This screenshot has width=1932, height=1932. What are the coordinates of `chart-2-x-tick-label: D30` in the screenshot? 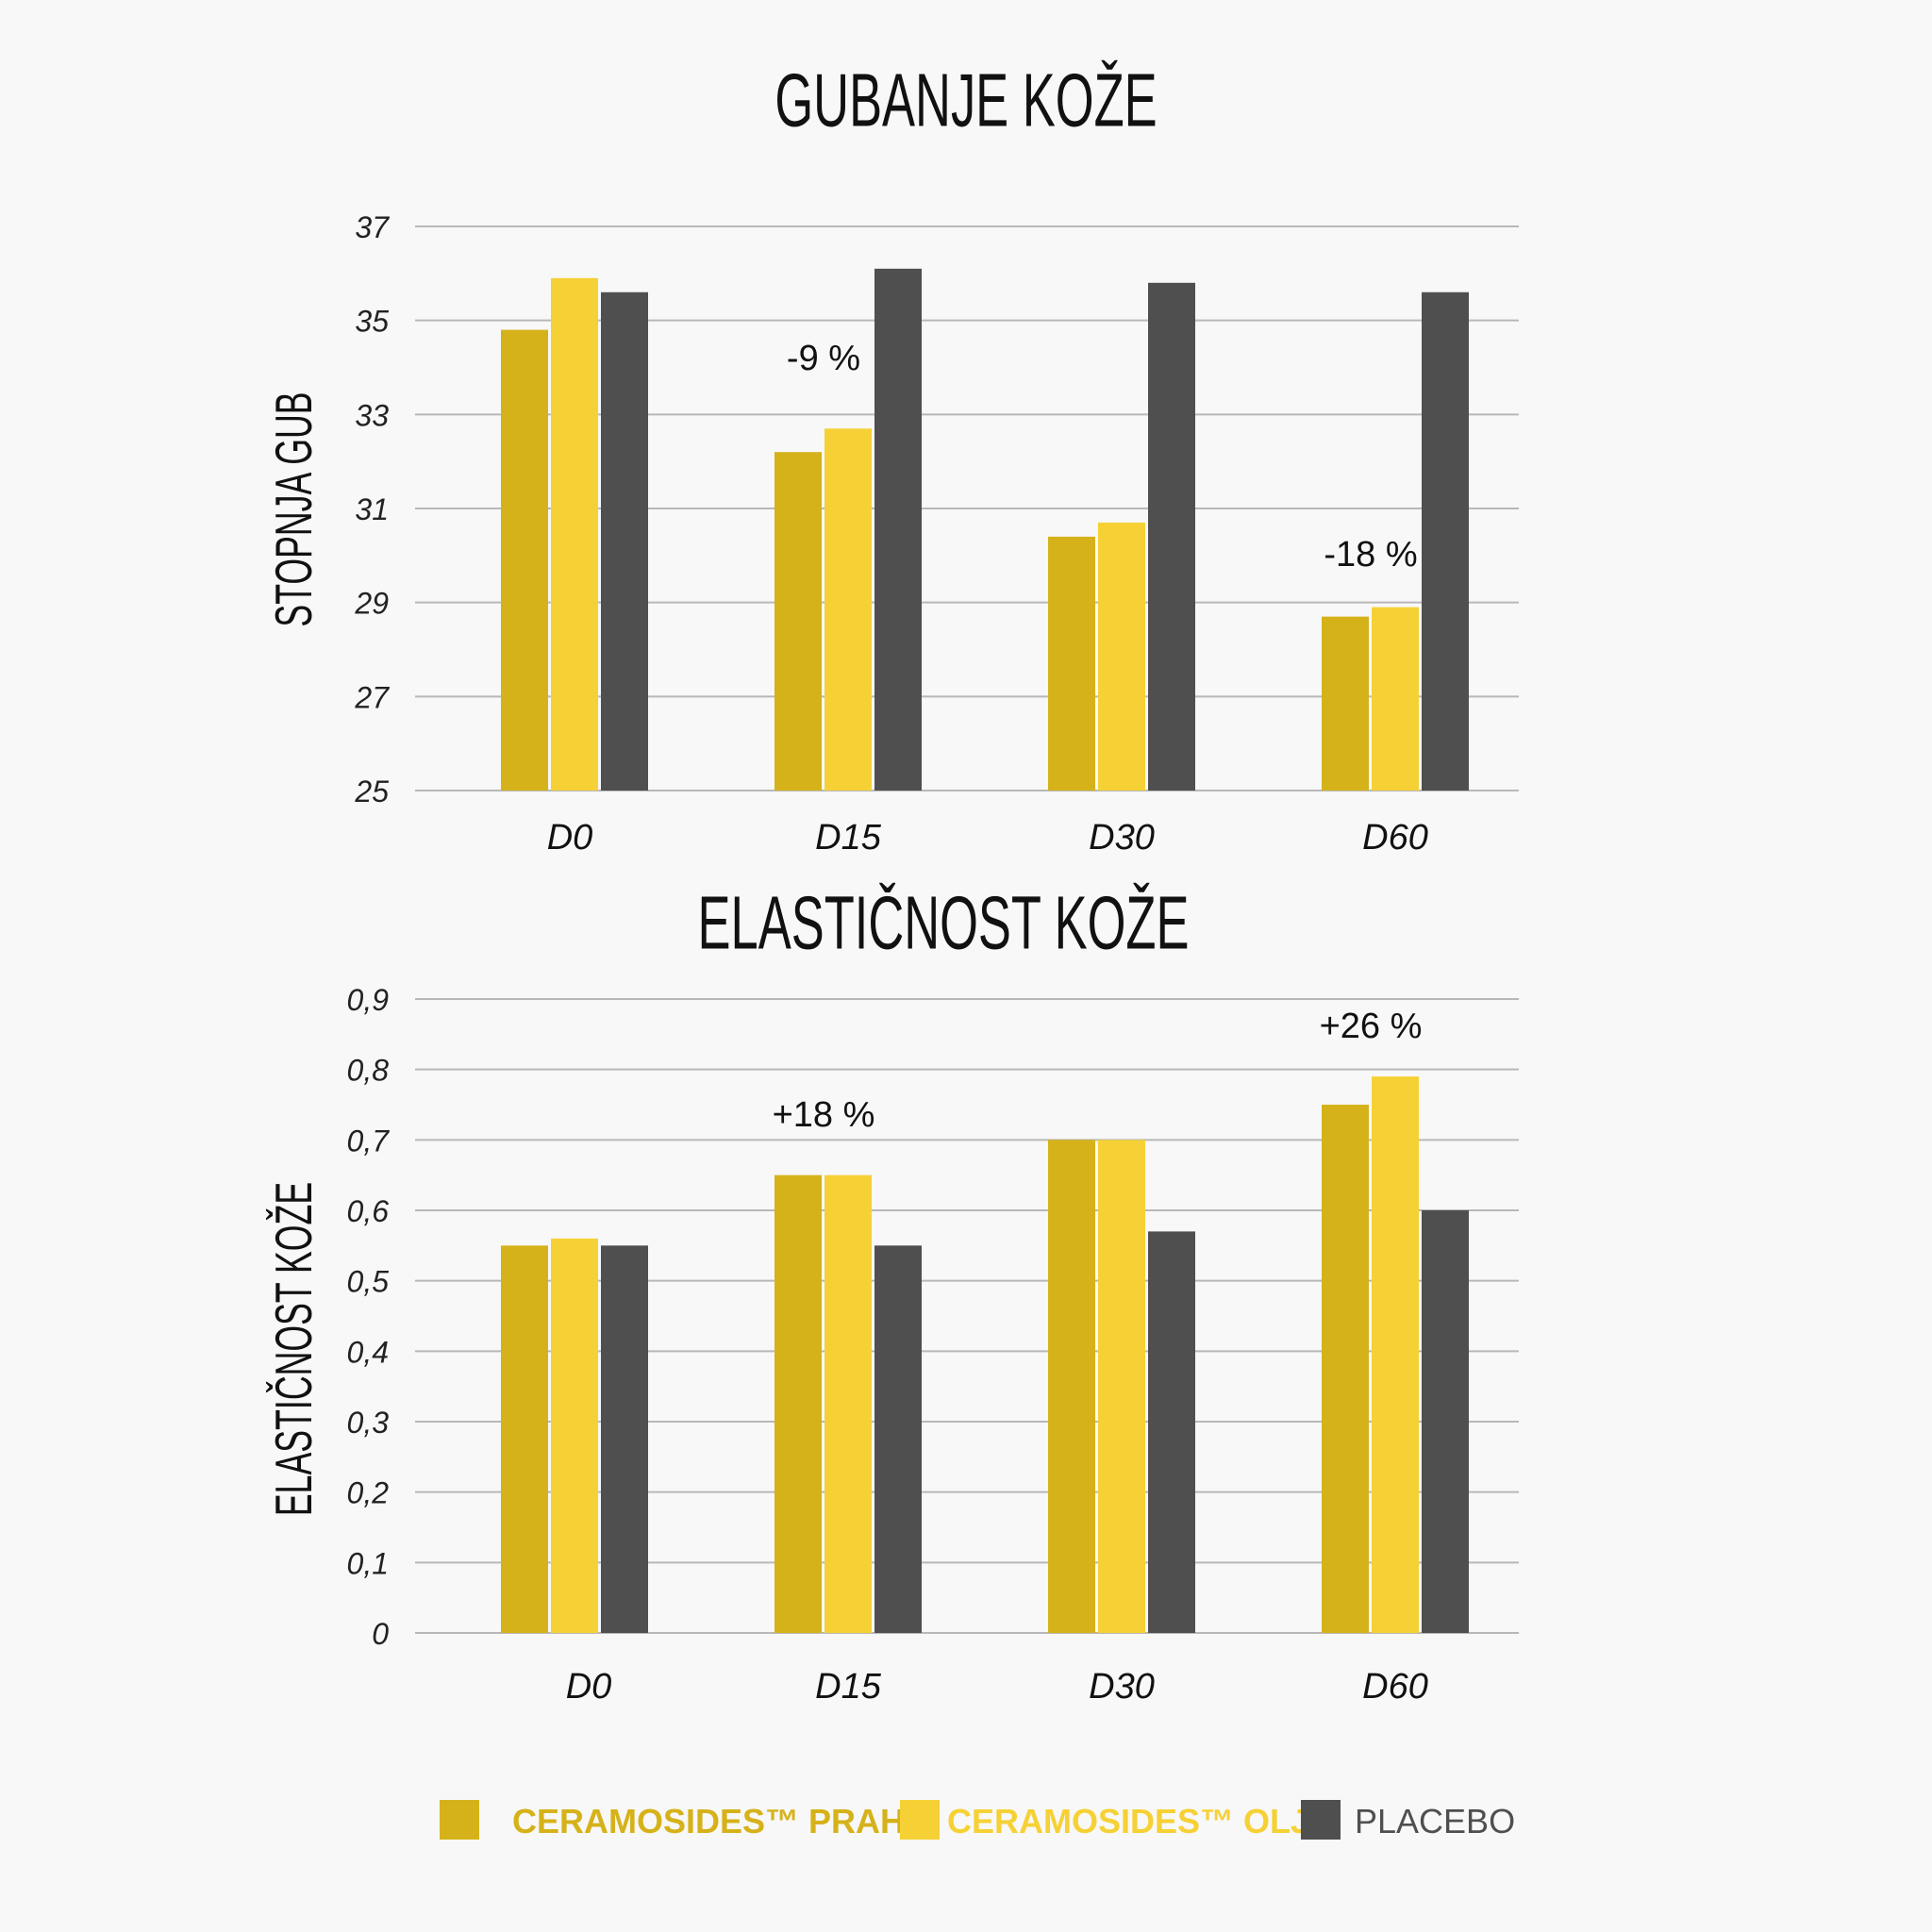 It's located at (1122, 1687).